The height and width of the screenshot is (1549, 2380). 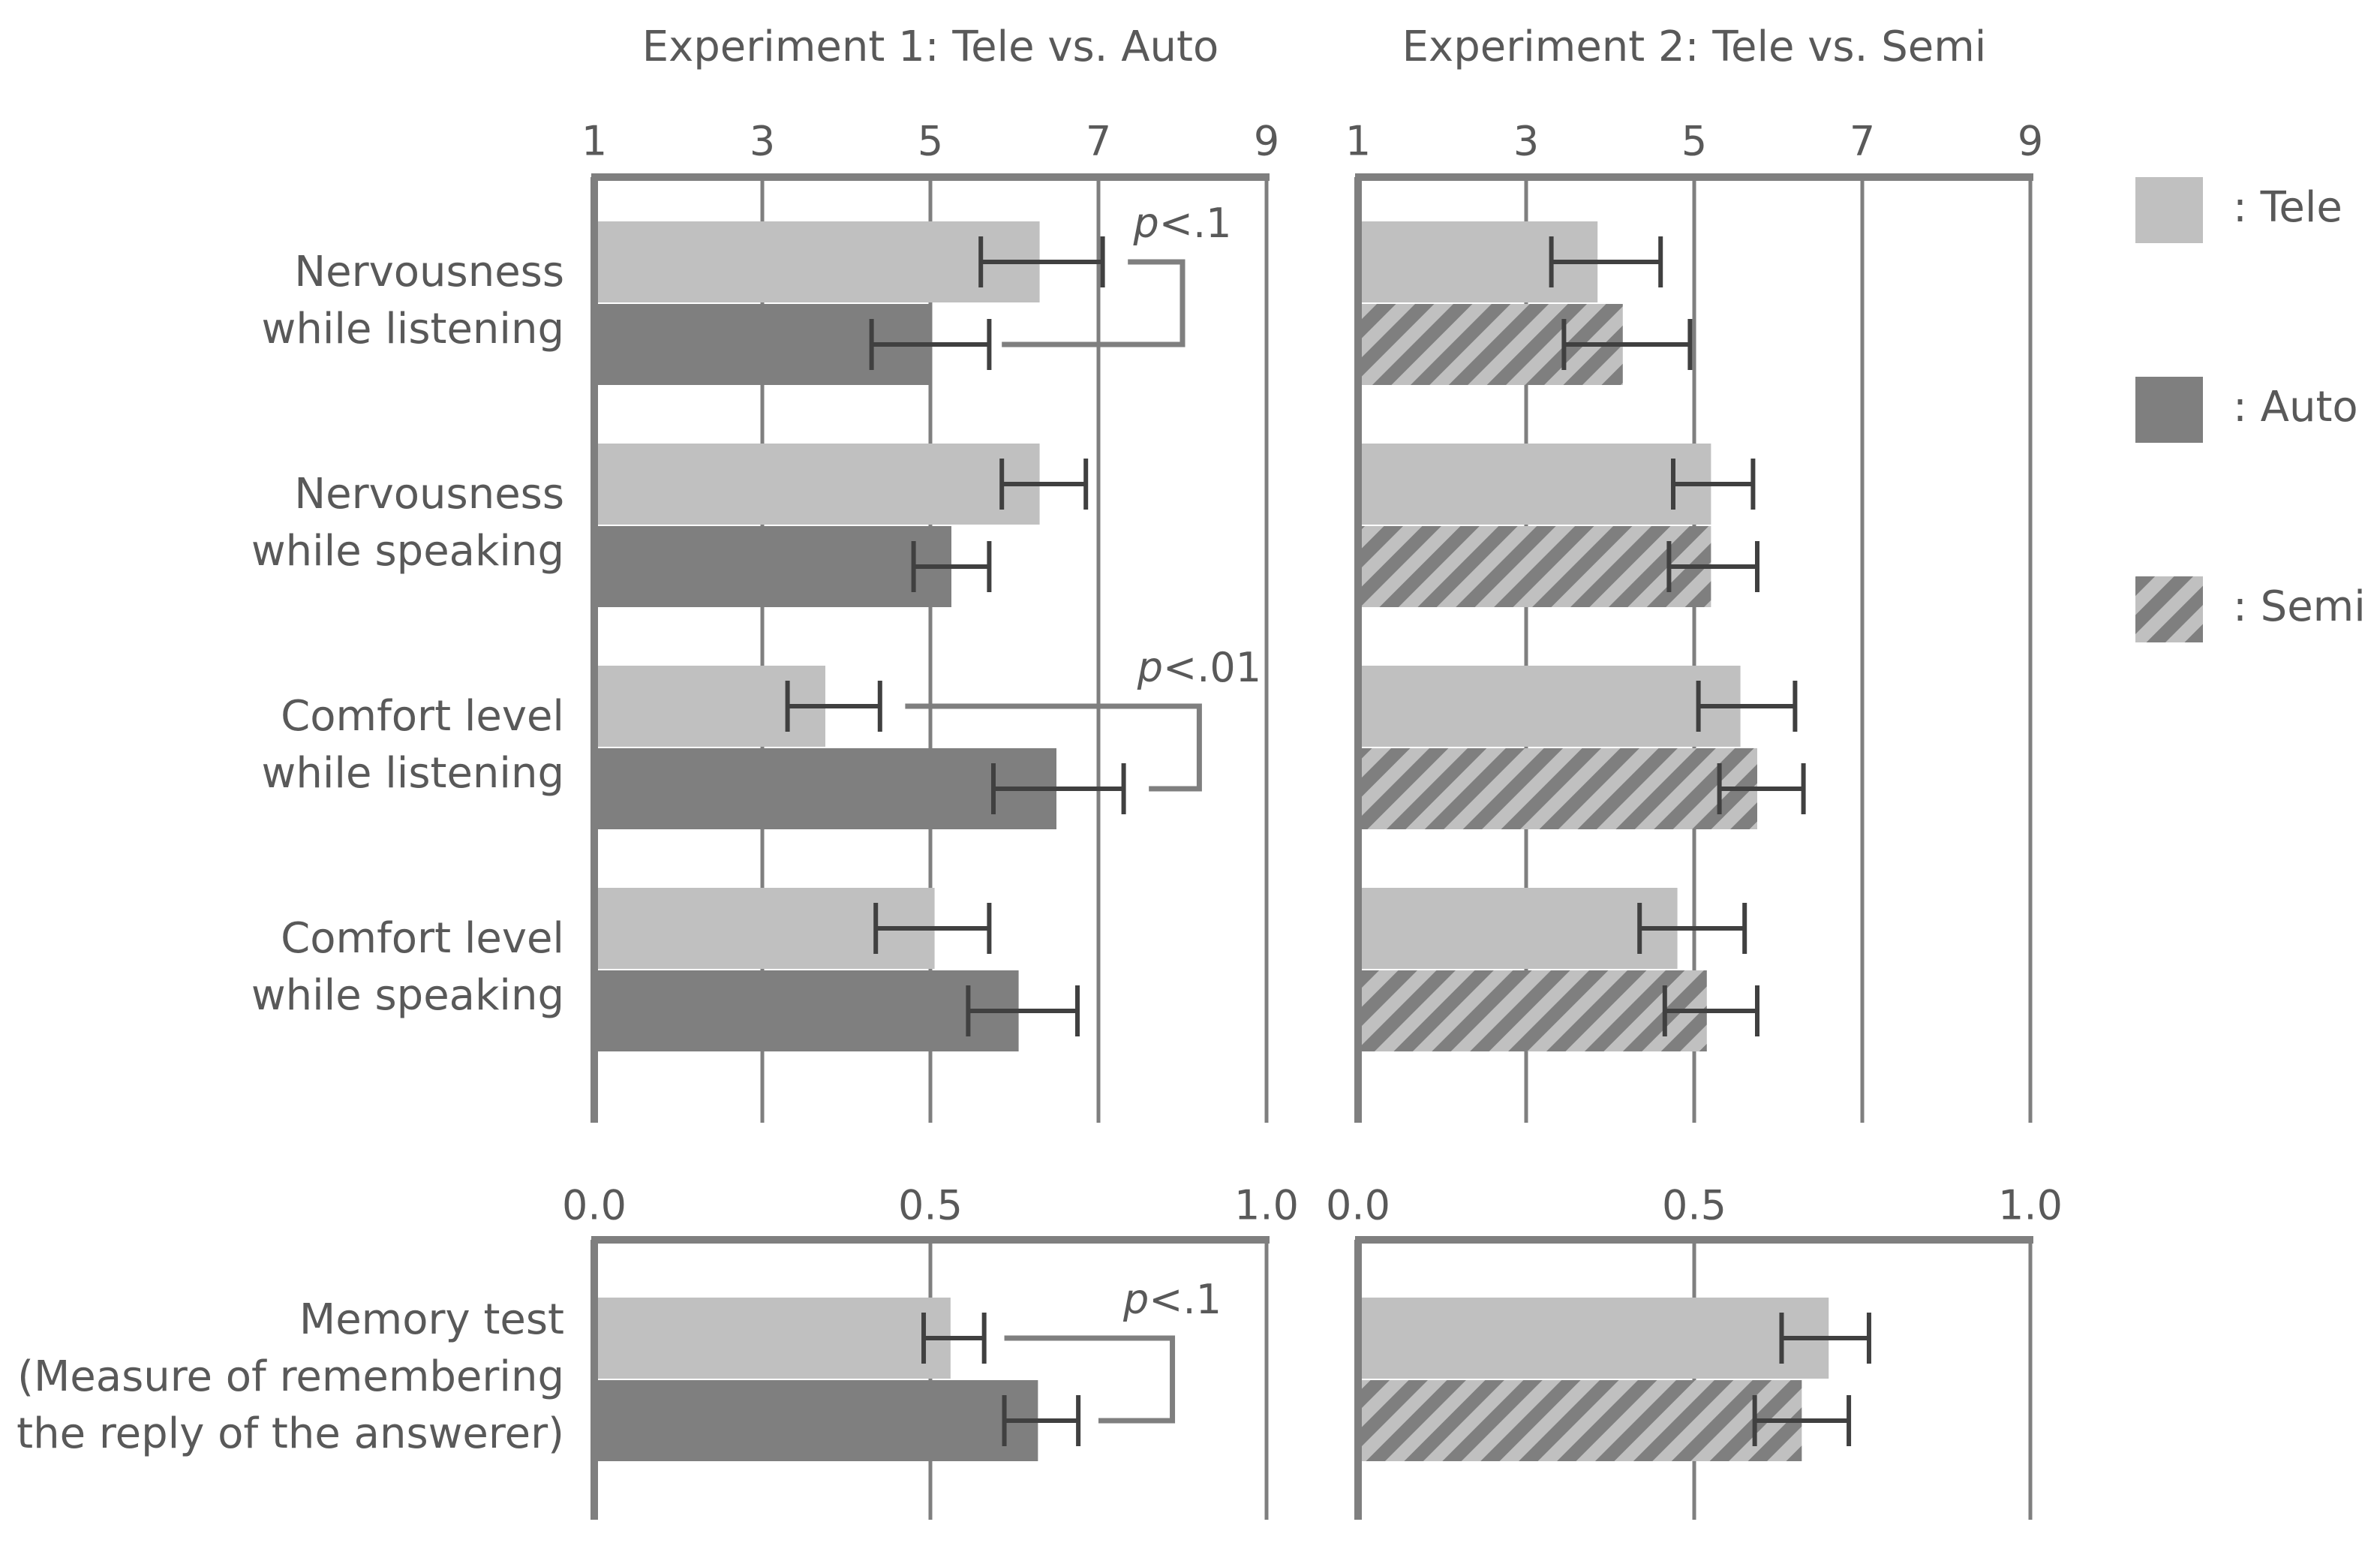 I want to click on legend-label: : Auto, so click(x=2295, y=407).